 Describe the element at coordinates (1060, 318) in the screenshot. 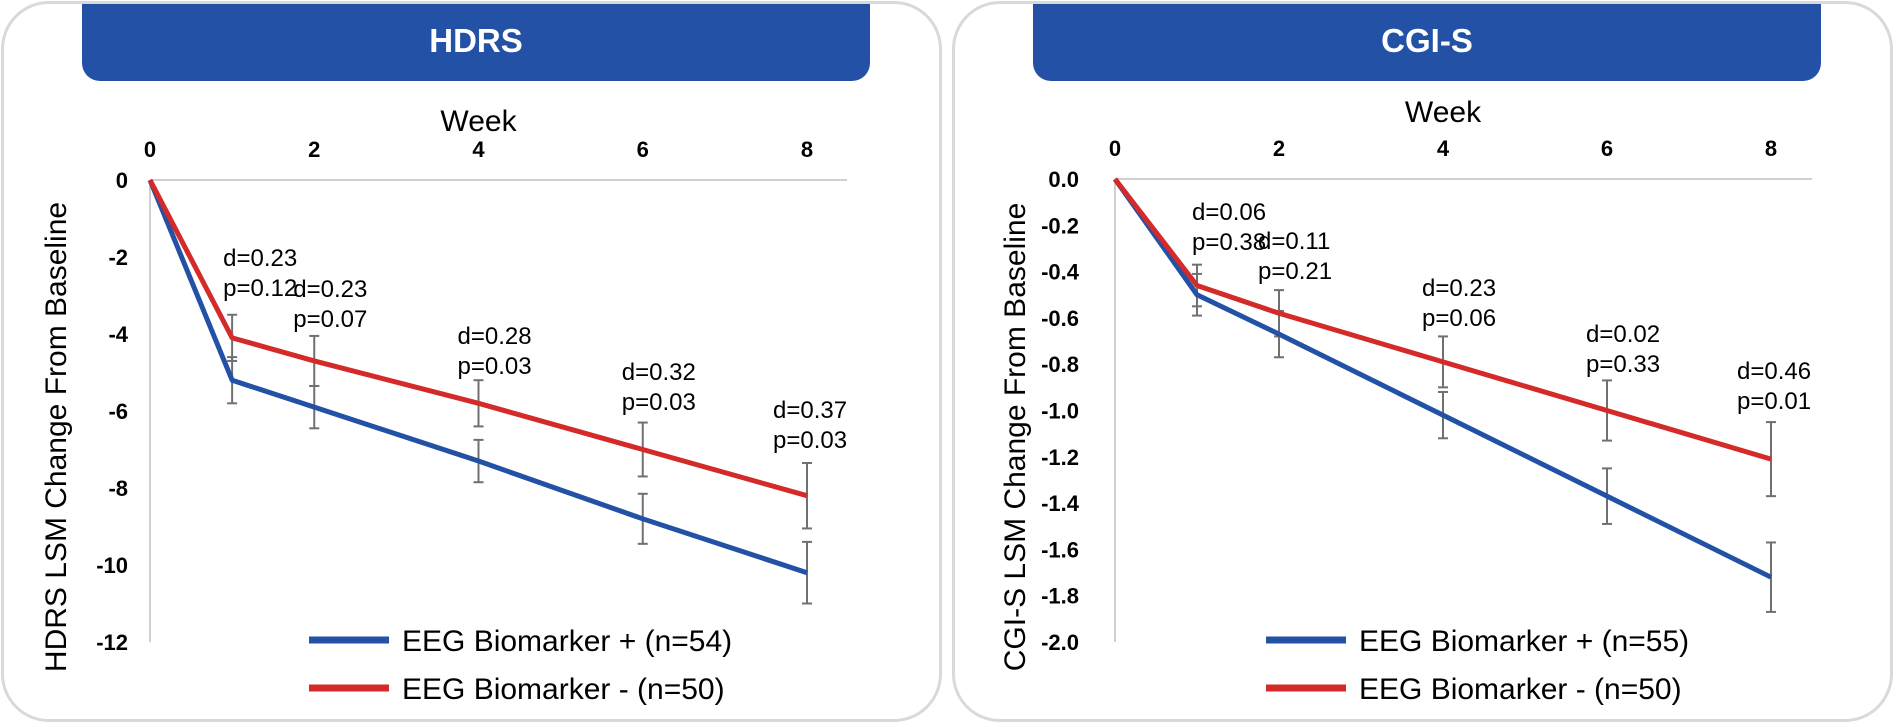

I see `cgis-y-tick-label: -0.6` at that location.